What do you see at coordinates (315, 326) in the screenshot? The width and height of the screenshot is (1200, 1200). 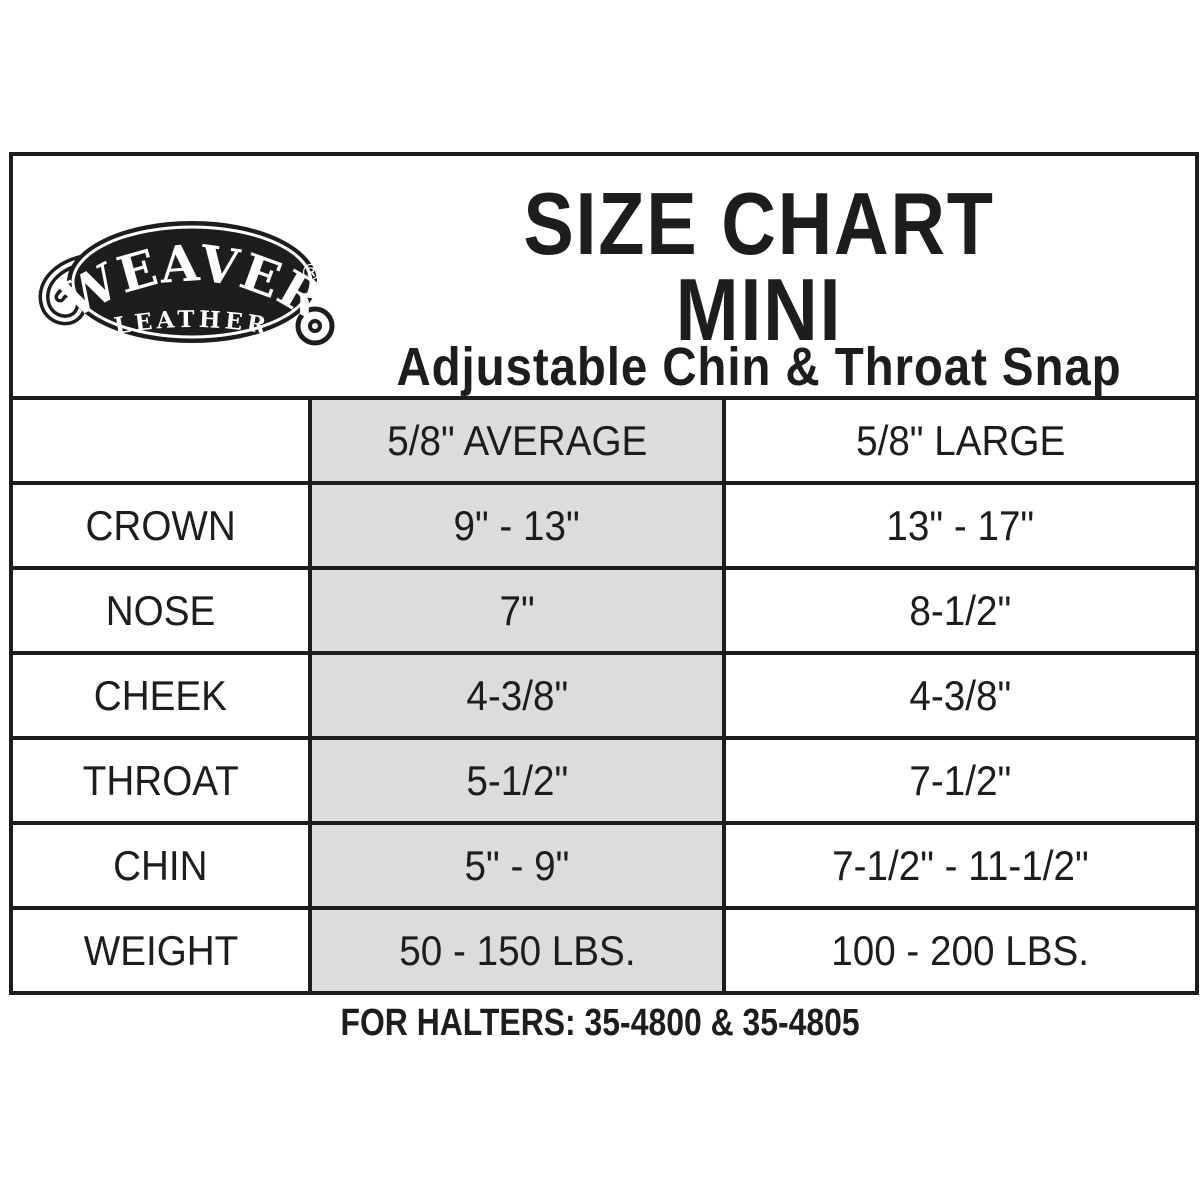 I see `right-swirl-icon` at bounding box center [315, 326].